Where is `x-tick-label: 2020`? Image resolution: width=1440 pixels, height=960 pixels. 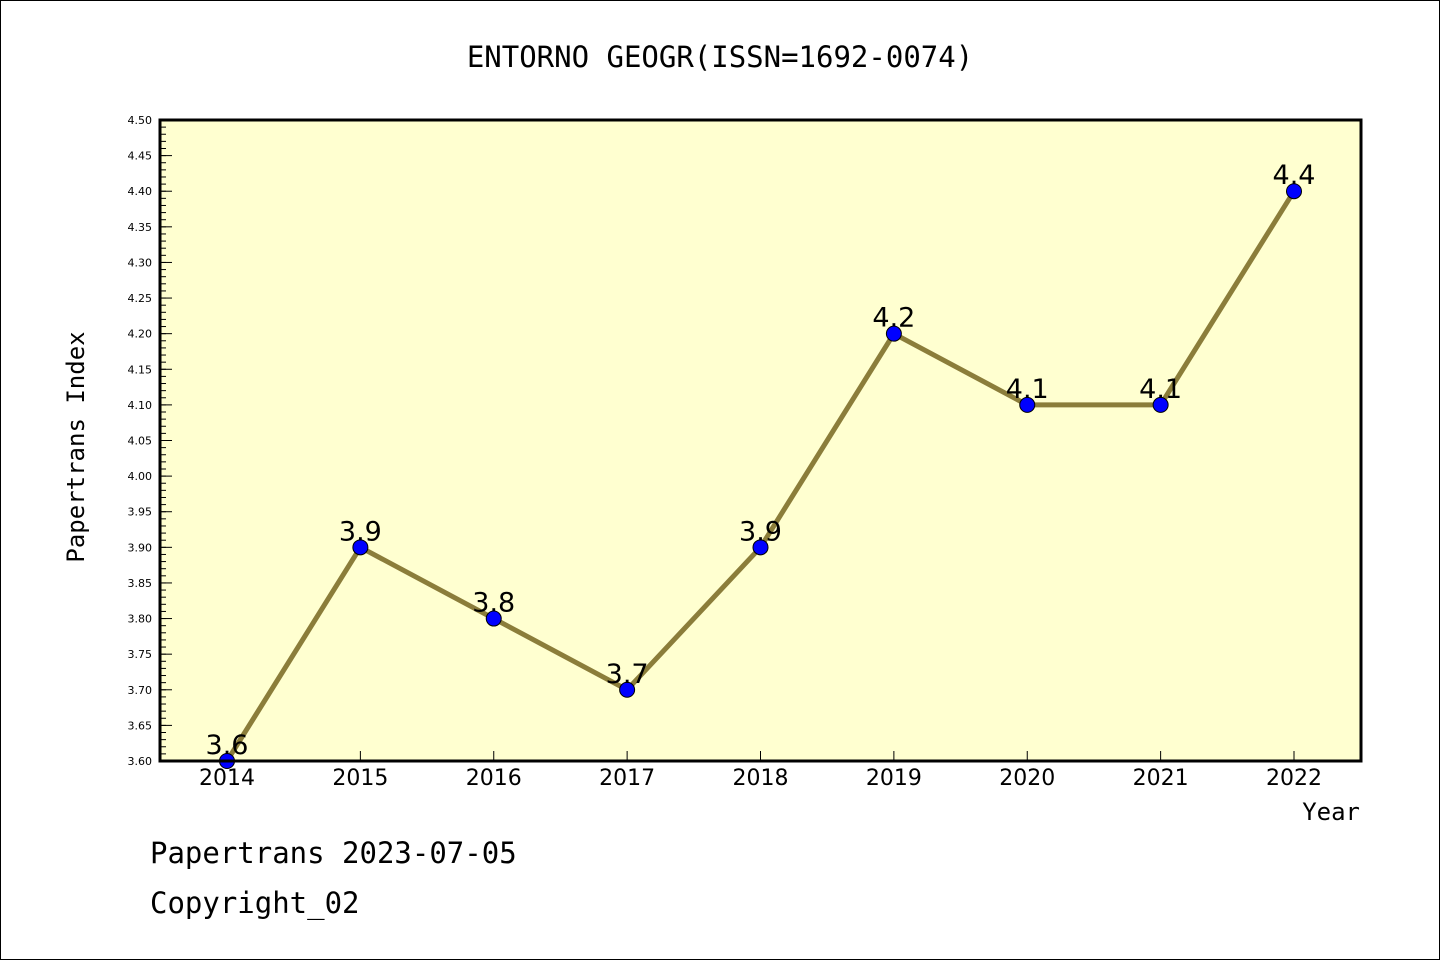
x-tick-label: 2020 is located at coordinates (1027, 778).